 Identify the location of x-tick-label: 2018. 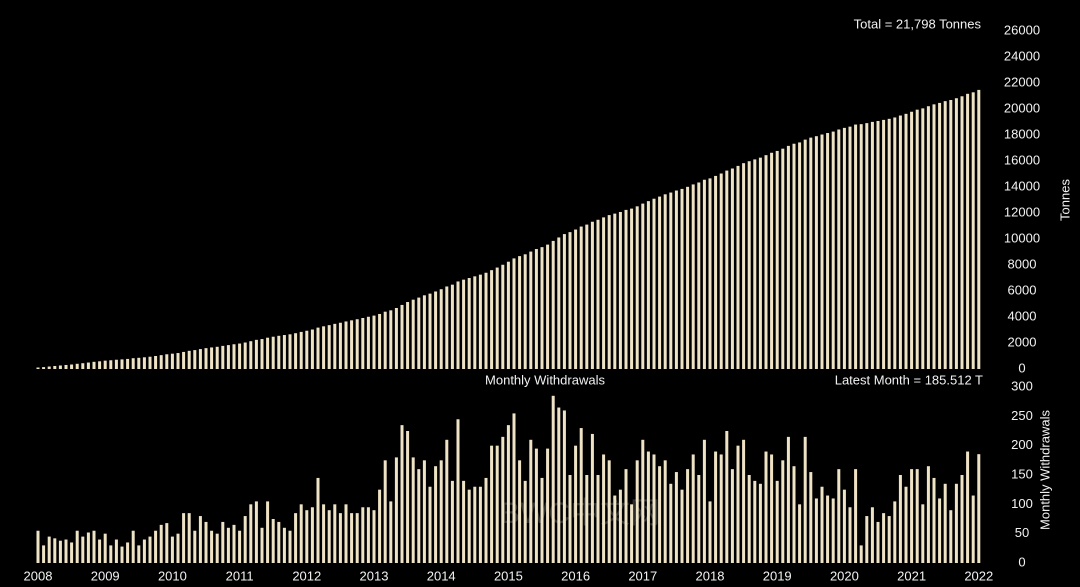
(710, 575).